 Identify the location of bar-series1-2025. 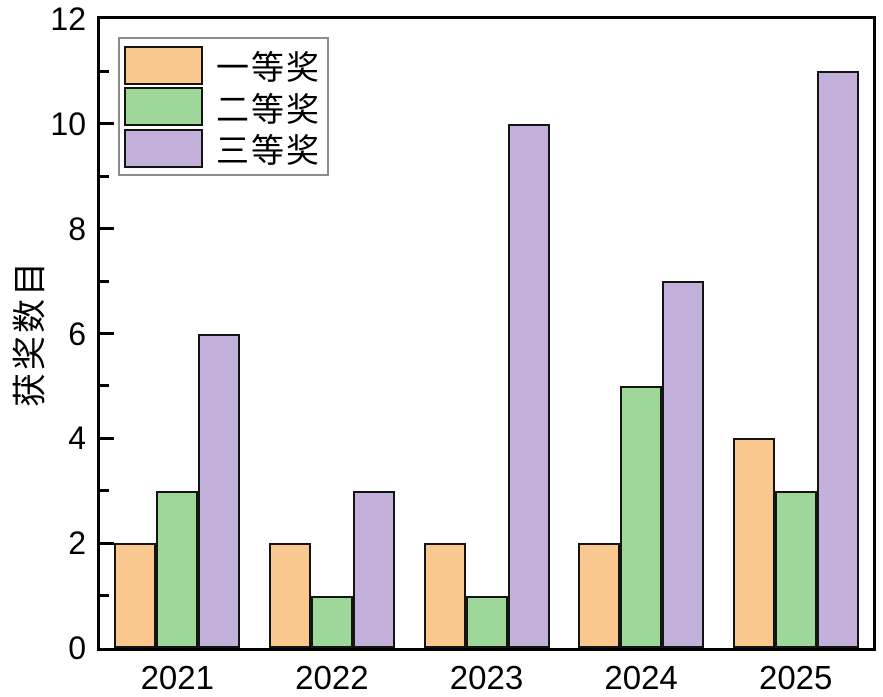
(753, 543).